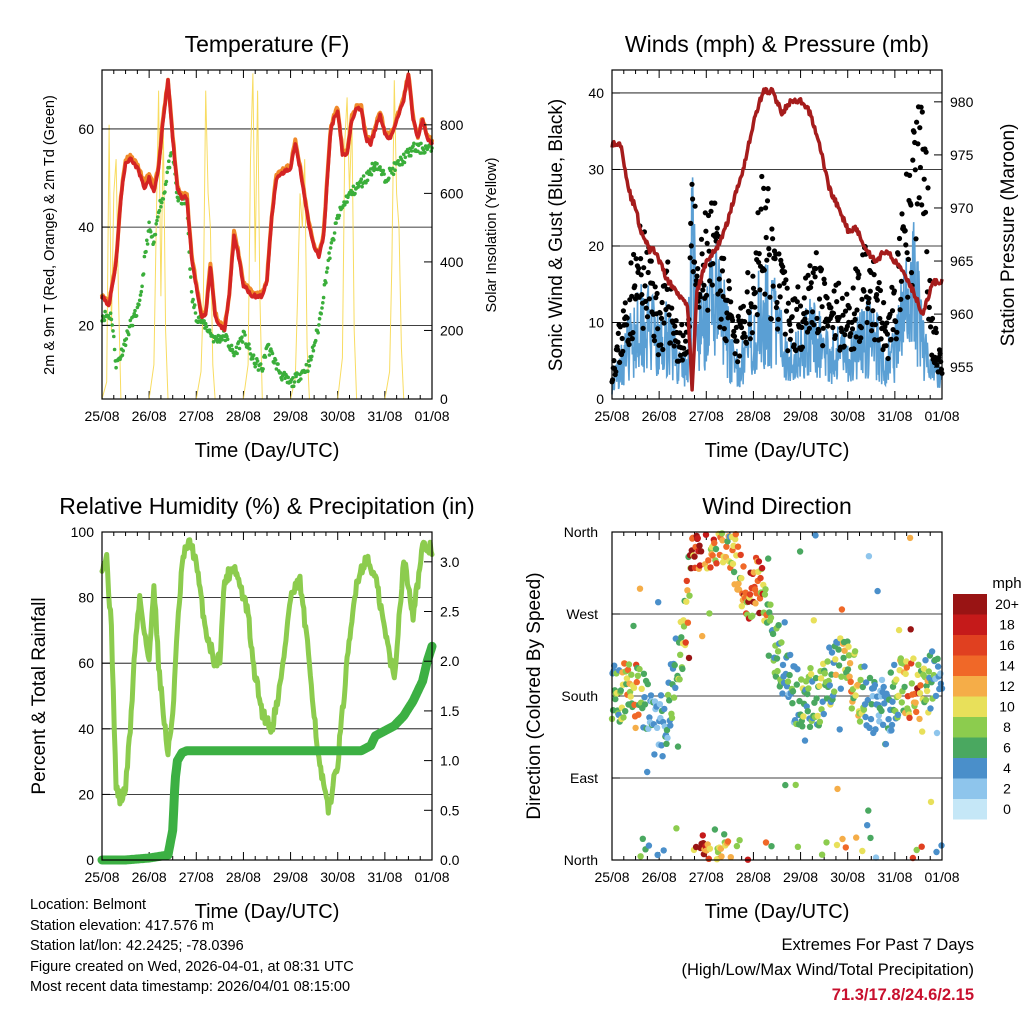 The image size is (1024, 1024). What do you see at coordinates (753, 416) in the screenshot?
I see `x-tick-label: 28/08` at bounding box center [753, 416].